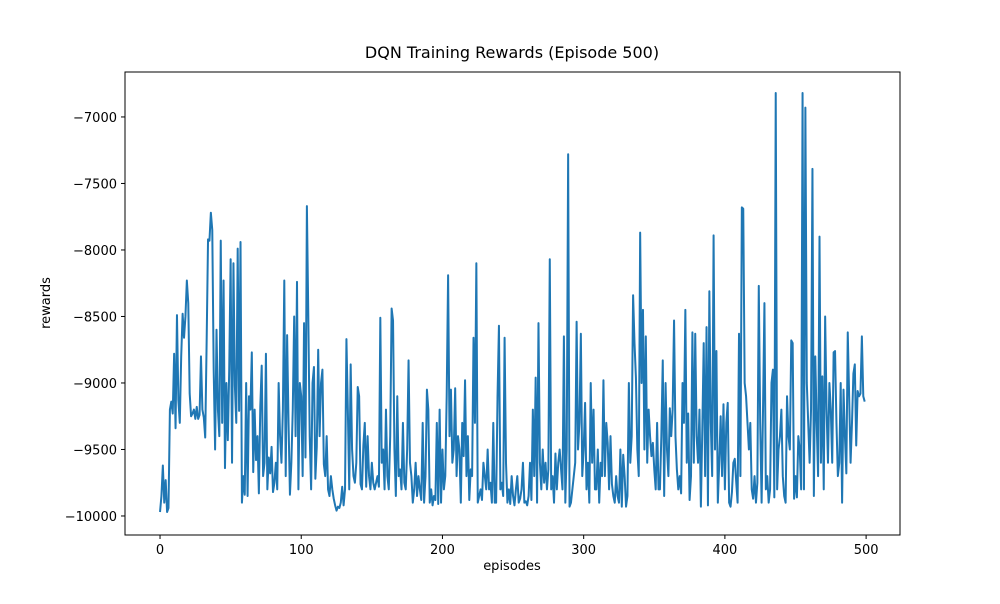 The image size is (1000, 604). Describe the element at coordinates (46, 303) in the screenshot. I see `y-axis-label: rewards` at that location.